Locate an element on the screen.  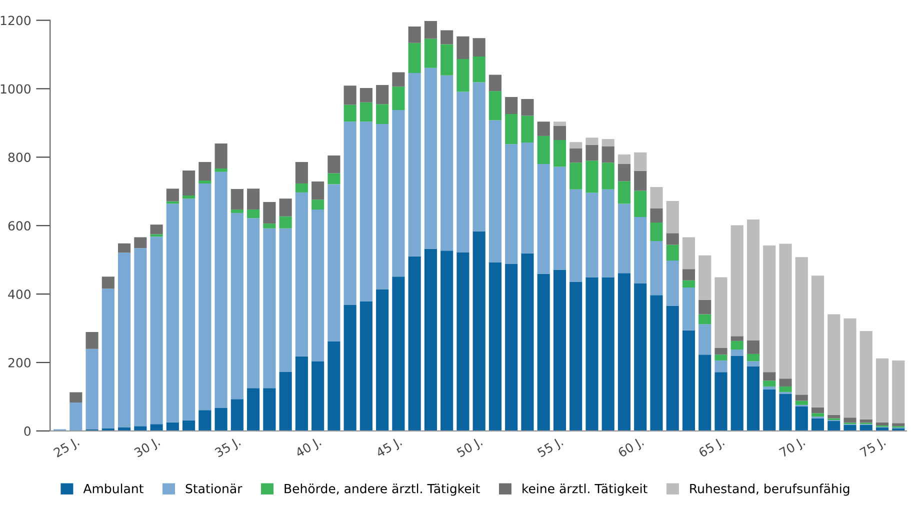
y-tick-label: 1000 is located at coordinates (15, 89).